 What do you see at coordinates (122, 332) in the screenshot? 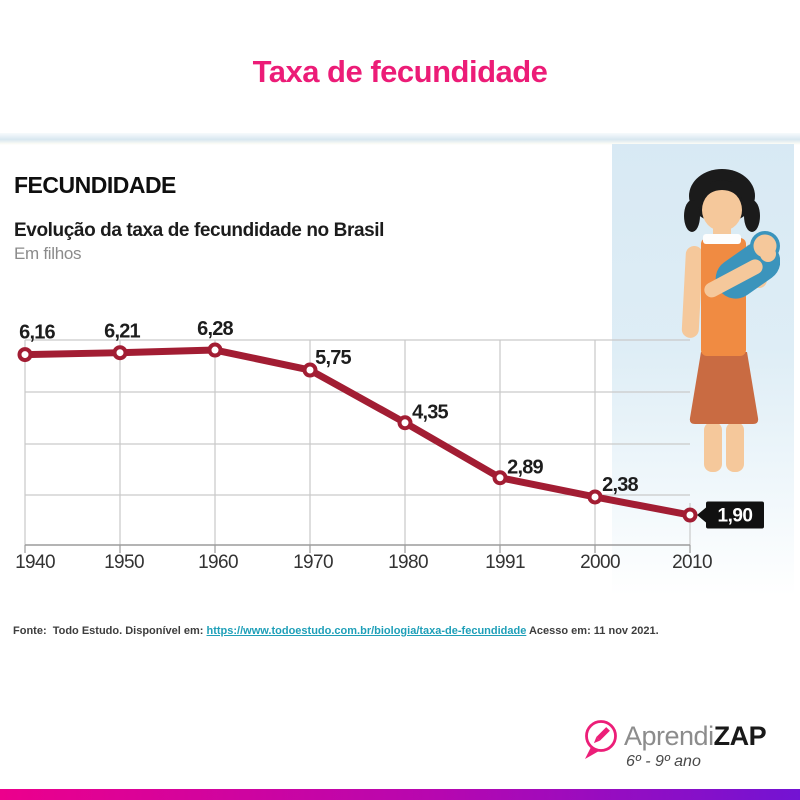
I see `chart-point-label-1950: 6,21` at bounding box center [122, 332].